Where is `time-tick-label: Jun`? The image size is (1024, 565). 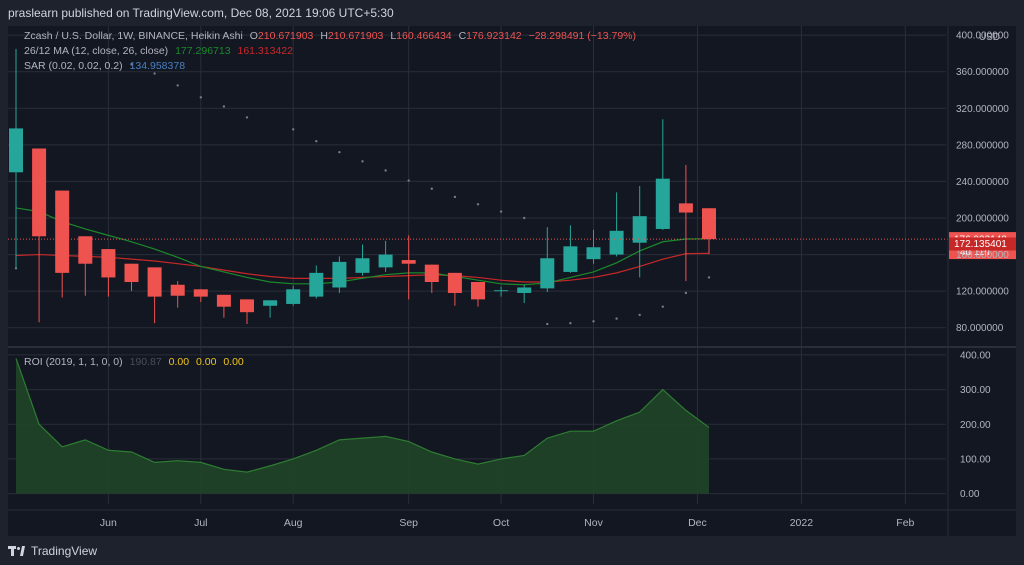
time-tick-label: Jun is located at coordinates (108, 523).